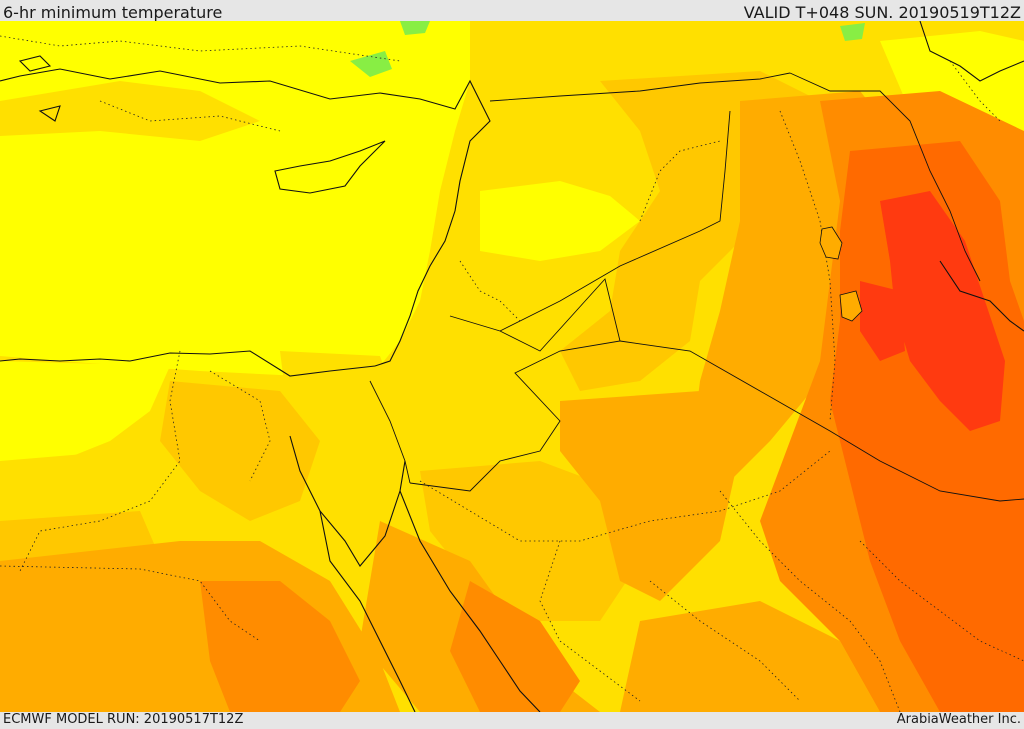 The image size is (1024, 729). I want to click on aegean-islands, so click(39, 88).